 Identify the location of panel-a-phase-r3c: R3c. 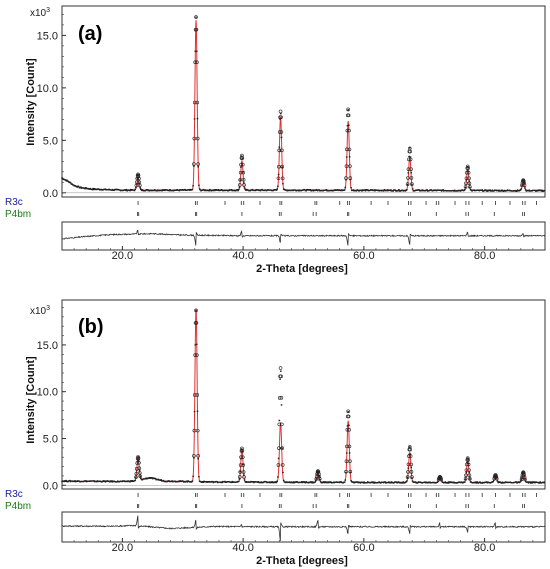
(14, 202).